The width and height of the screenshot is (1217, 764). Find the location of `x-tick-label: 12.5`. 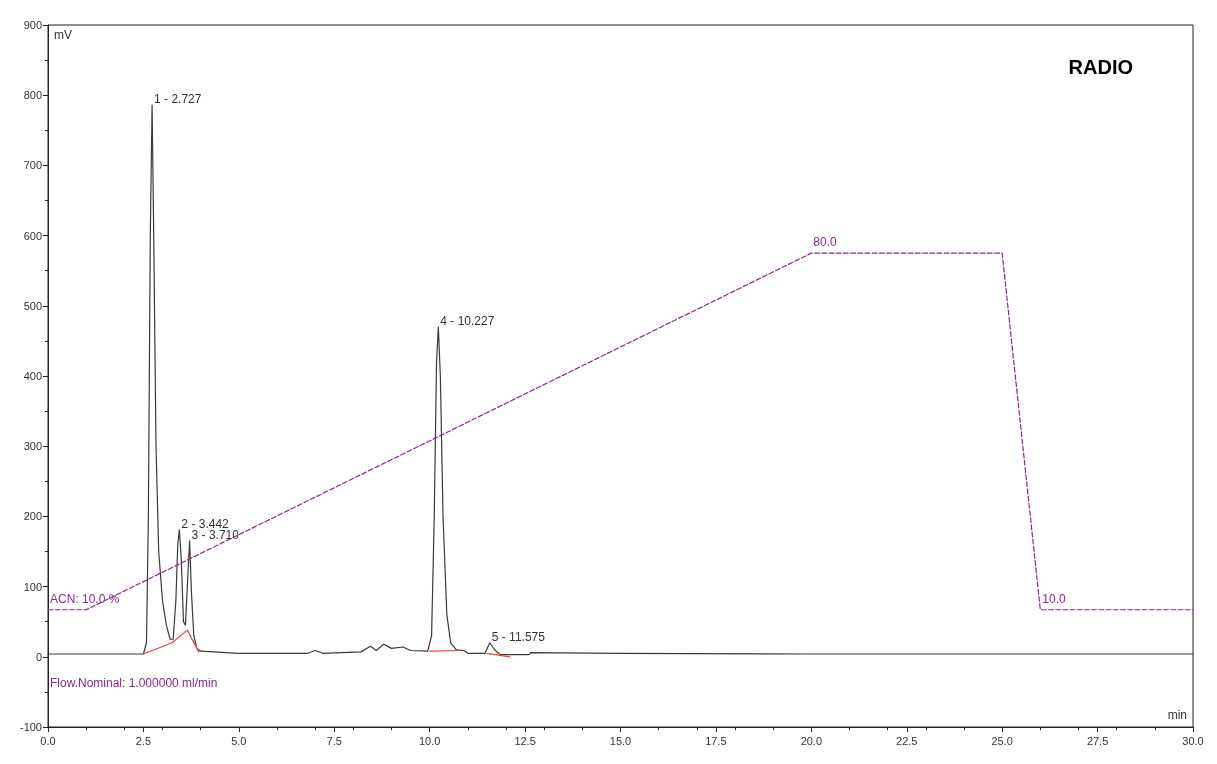

x-tick-label: 12.5 is located at coordinates (525, 740).